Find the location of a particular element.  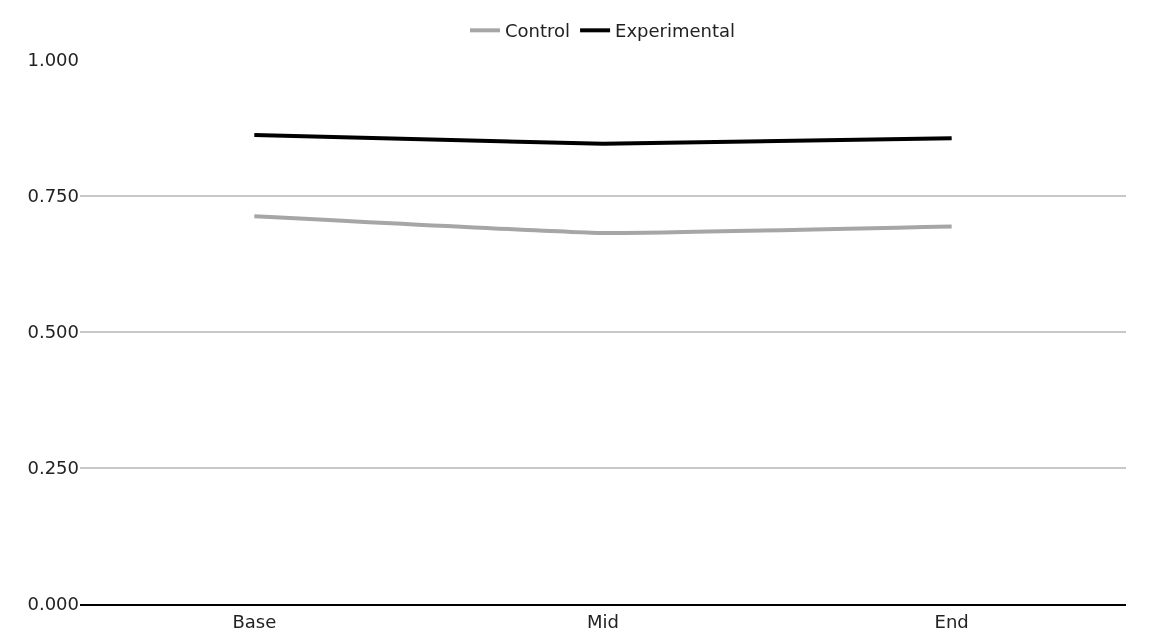

y-tick-label: 1.000 is located at coordinates (53, 60).